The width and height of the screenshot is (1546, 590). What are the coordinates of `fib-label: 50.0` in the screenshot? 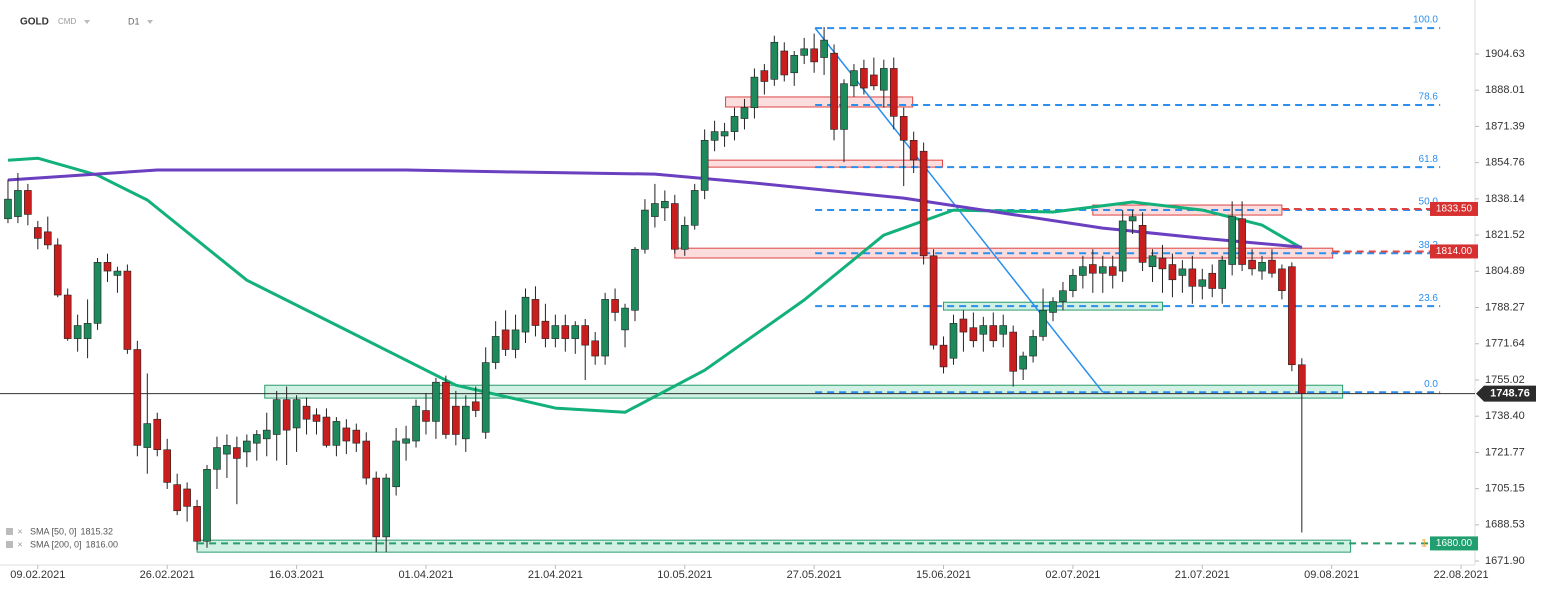 It's located at (1429, 202).